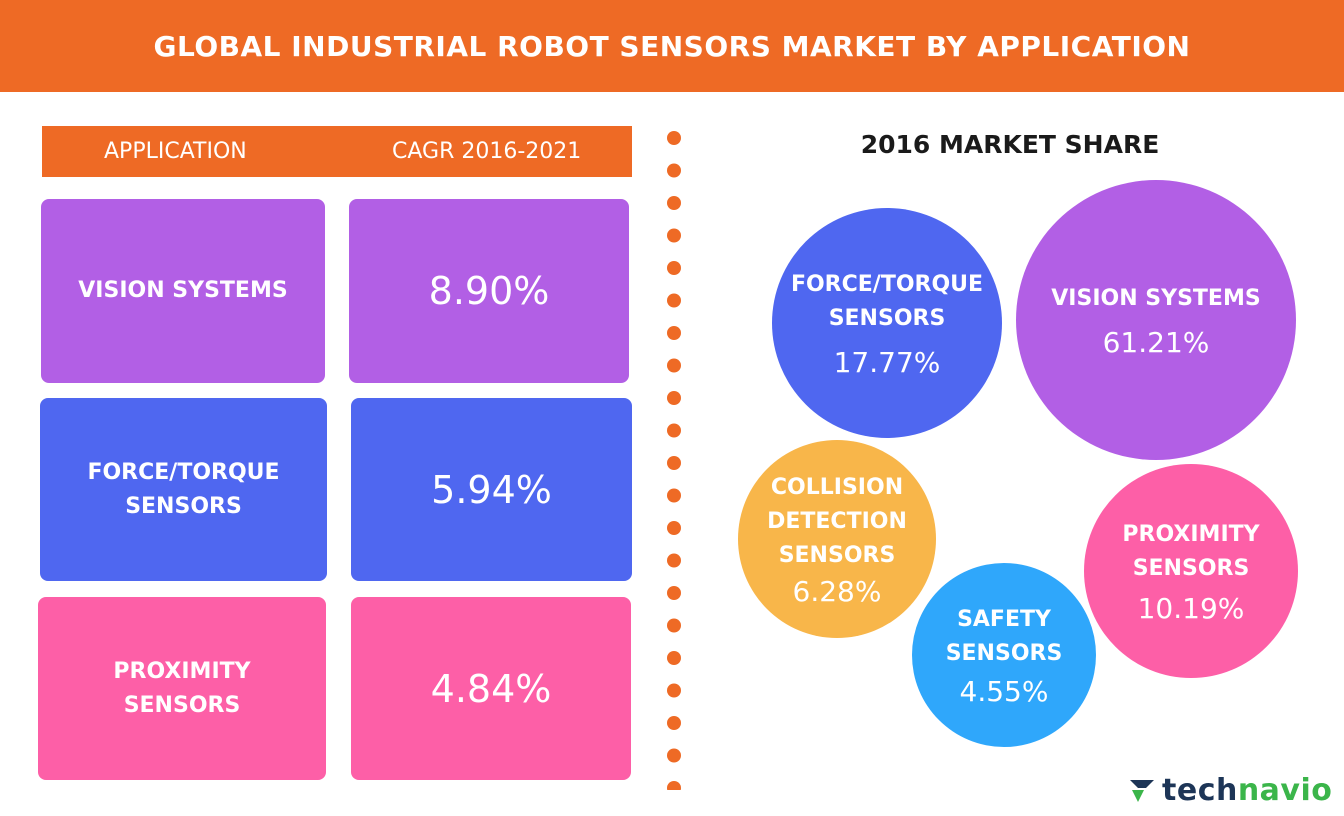 This screenshot has height=816, width=1344. Describe the element at coordinates (1004, 636) in the screenshot. I see `bubble-label: SAFETY SENSORS` at that location.